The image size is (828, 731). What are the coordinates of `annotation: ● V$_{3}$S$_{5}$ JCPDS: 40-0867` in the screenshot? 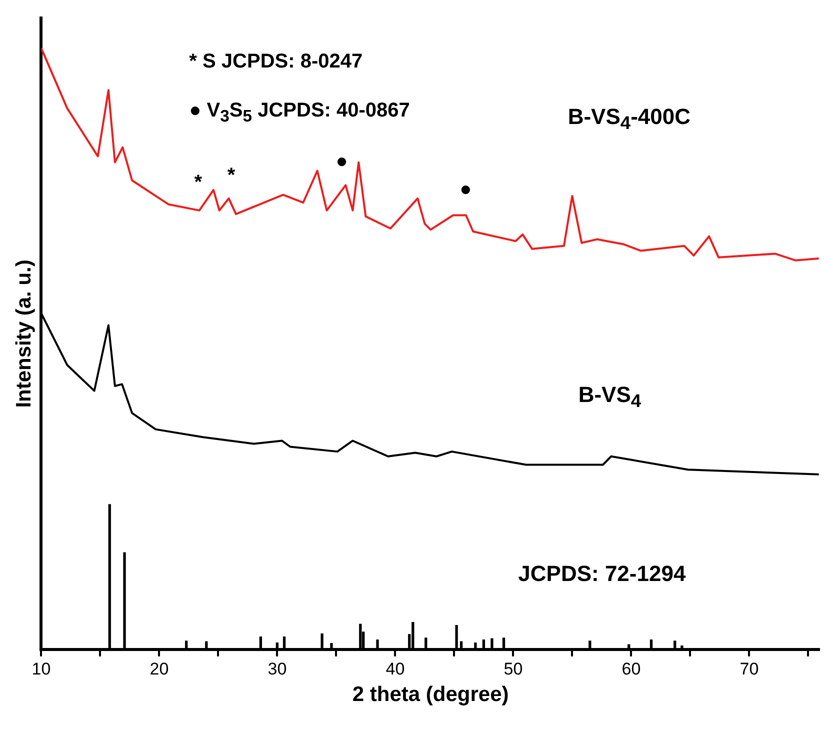 It's located at (299, 112).